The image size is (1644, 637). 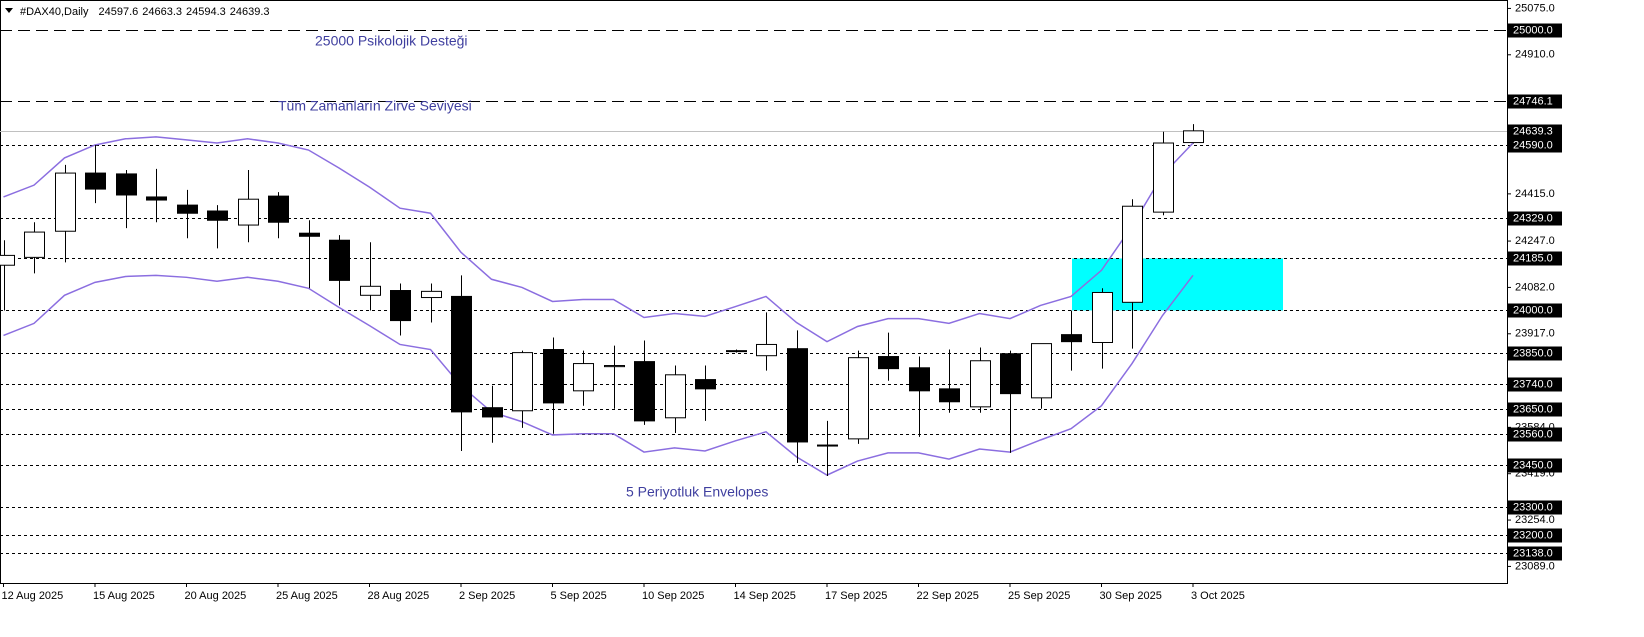 I want to click on level-label: 23138.0, so click(x=1533, y=553).